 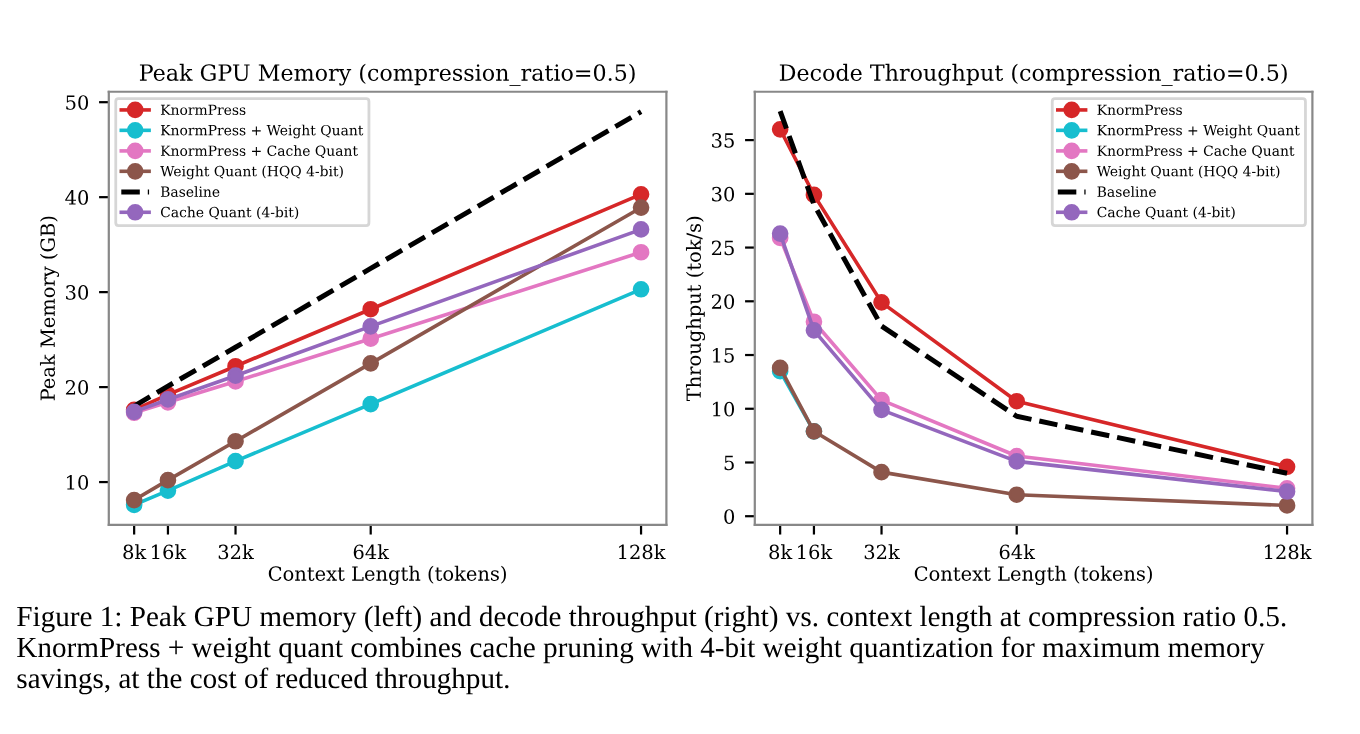 What do you see at coordinates (387, 74) in the screenshot?
I see `chart-title: Peak GPU Memory (compression_ratio=0.5)` at bounding box center [387, 74].